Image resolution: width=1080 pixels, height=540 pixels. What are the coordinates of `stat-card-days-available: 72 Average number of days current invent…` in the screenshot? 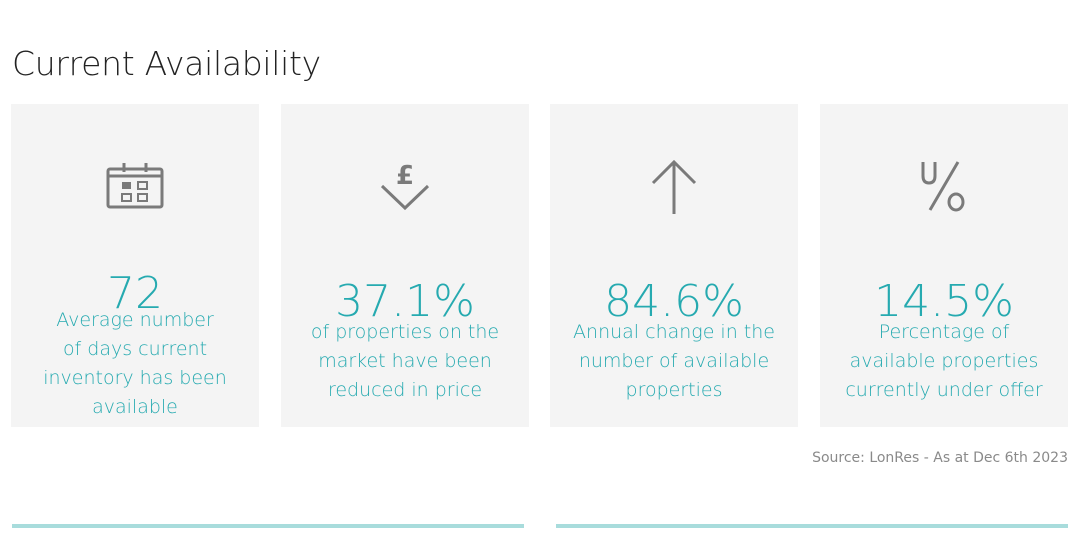 It's located at (135, 265).